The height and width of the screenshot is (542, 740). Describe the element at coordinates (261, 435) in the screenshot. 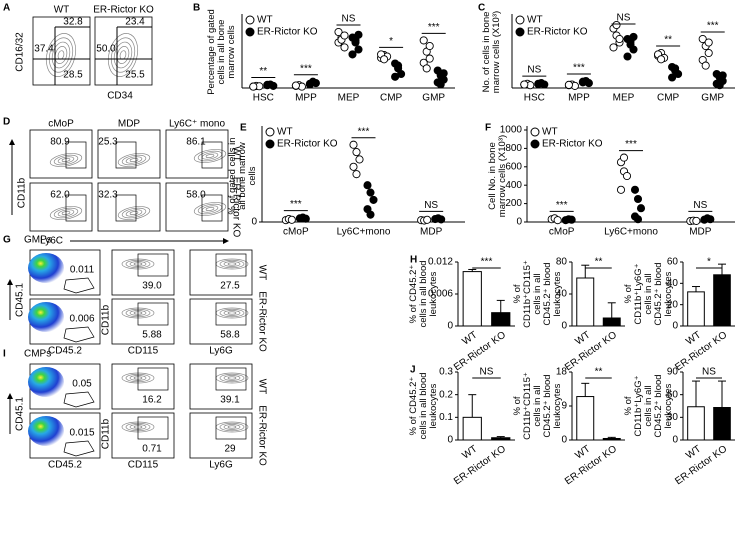

I see `row-label: ER-Rictor KO` at that location.